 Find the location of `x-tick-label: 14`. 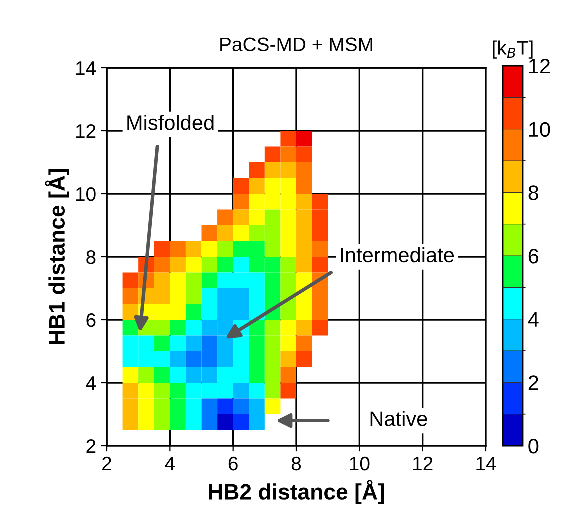

x-tick-label: 14 is located at coordinates (486, 464).